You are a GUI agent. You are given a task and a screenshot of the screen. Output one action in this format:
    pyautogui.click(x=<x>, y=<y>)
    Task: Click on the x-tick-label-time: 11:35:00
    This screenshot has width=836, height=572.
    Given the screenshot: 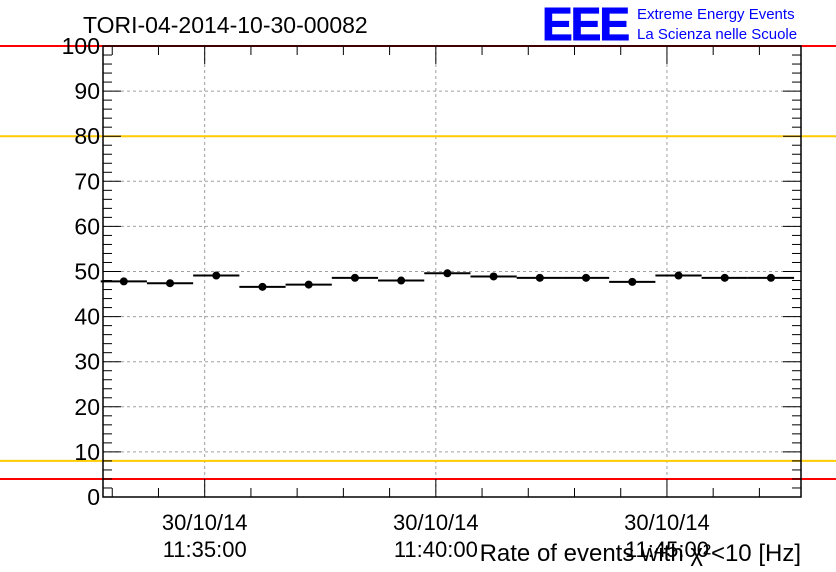 What is the action you would take?
    pyautogui.click(x=205, y=549)
    